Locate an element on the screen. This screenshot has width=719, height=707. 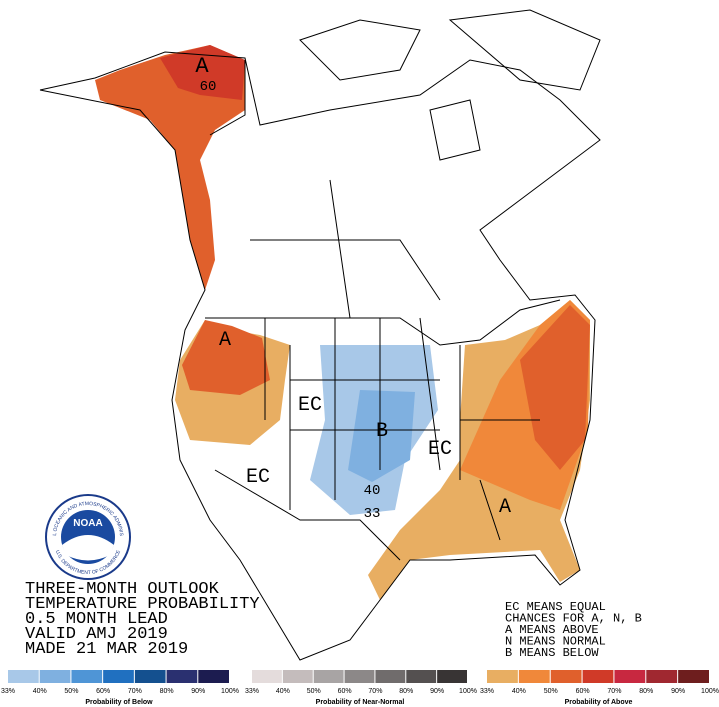
title-line: MADE 21 MAR 2019 is located at coordinates (106, 649).